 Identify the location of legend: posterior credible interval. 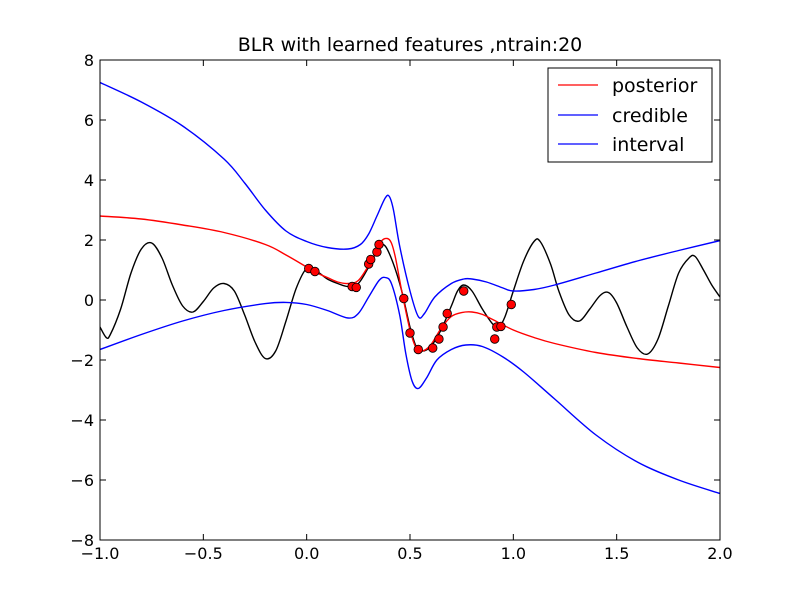
(630, 115).